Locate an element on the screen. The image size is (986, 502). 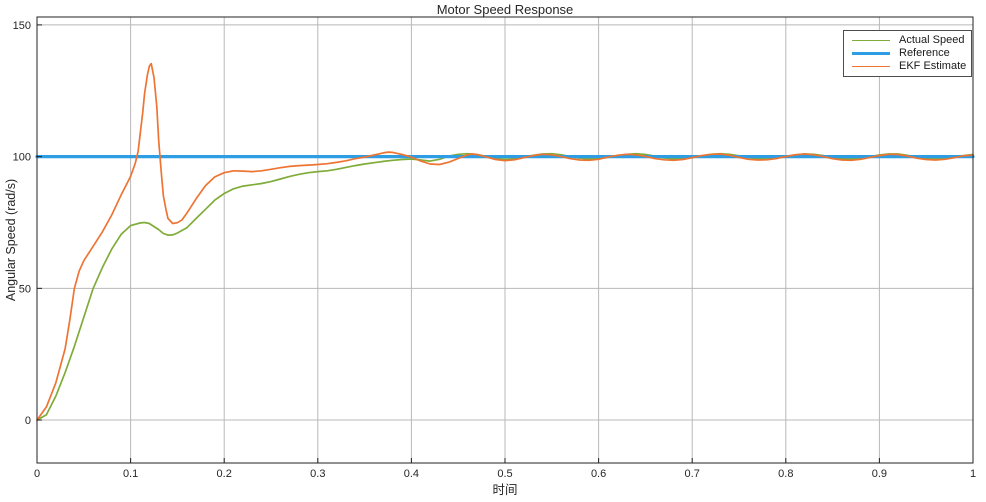
x-tick-label: 0.1 is located at coordinates (130, 474).